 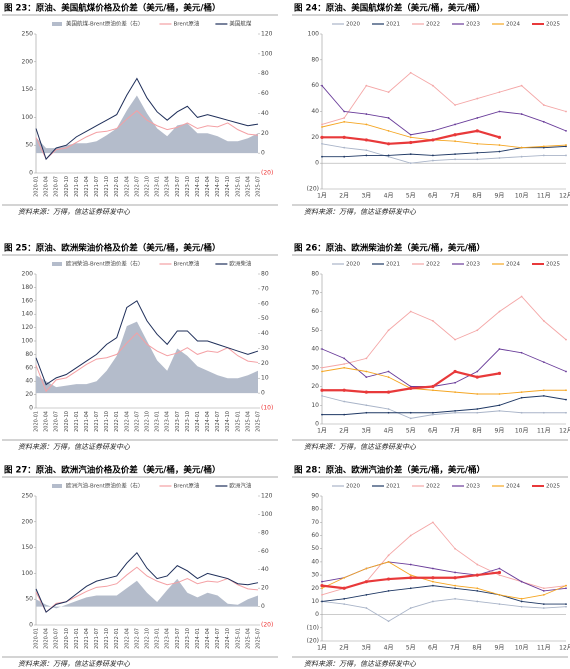 What do you see at coordinates (147, 124) in the screenshot?
I see `spread-area` at bounding box center [147, 124].